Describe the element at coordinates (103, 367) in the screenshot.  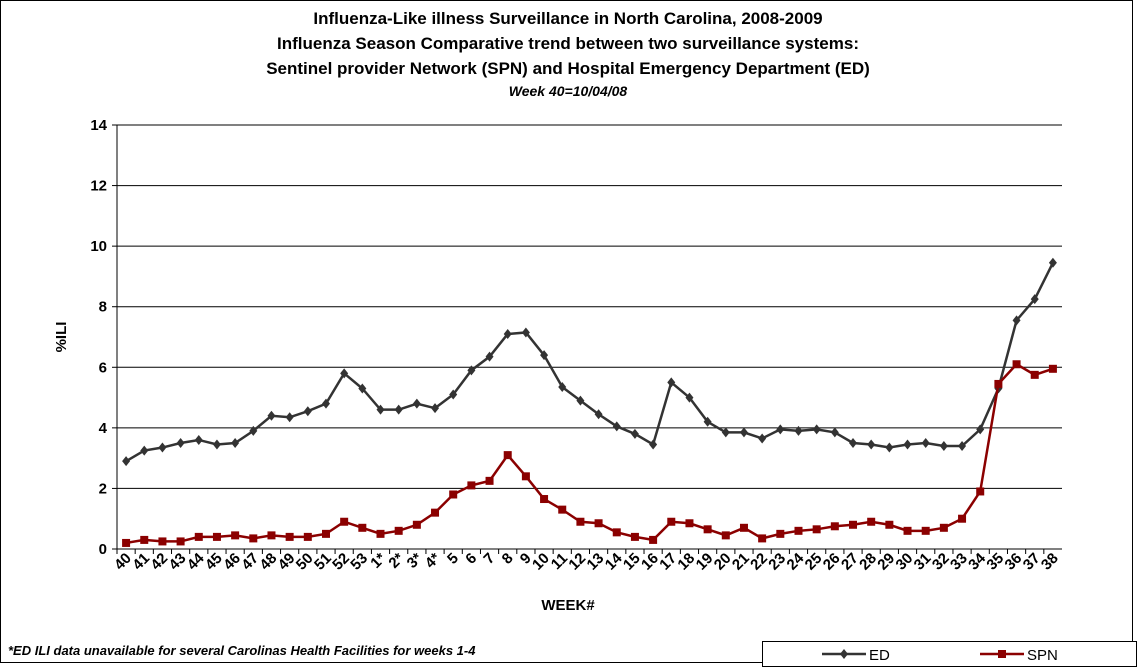
I see `y-tick-label: 6` at that location.